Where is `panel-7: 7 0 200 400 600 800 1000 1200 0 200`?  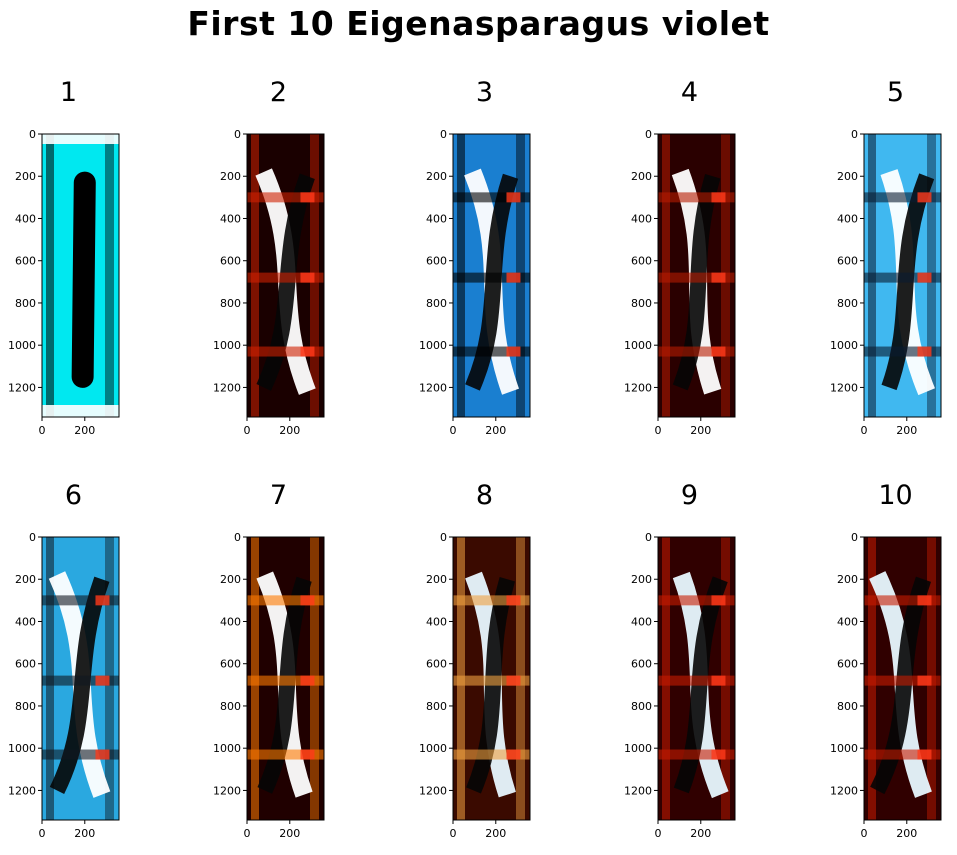 panel-7: 7 0 200 400 600 800 1000 1200 0 200 is located at coordinates (269, 660).